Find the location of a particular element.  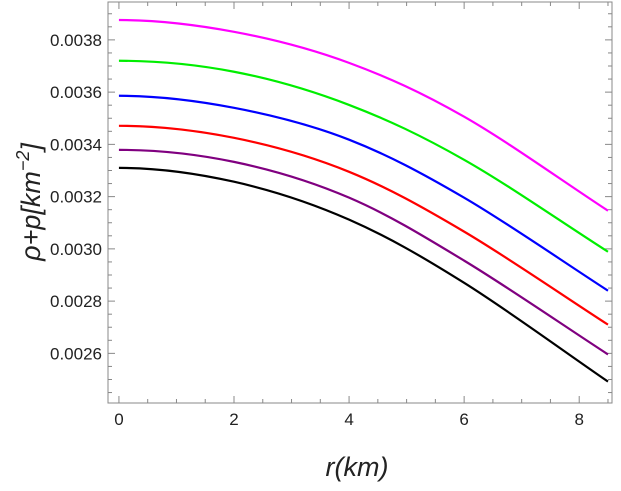

y-tick-label: 0.0030 is located at coordinates (76, 249).